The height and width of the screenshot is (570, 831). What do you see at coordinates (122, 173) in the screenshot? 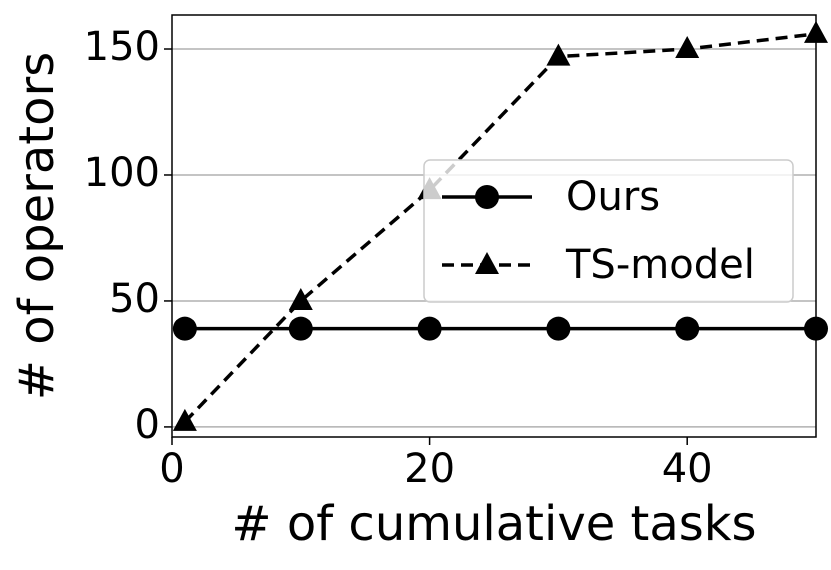
I see `y-tick-label: 100` at bounding box center [122, 173].